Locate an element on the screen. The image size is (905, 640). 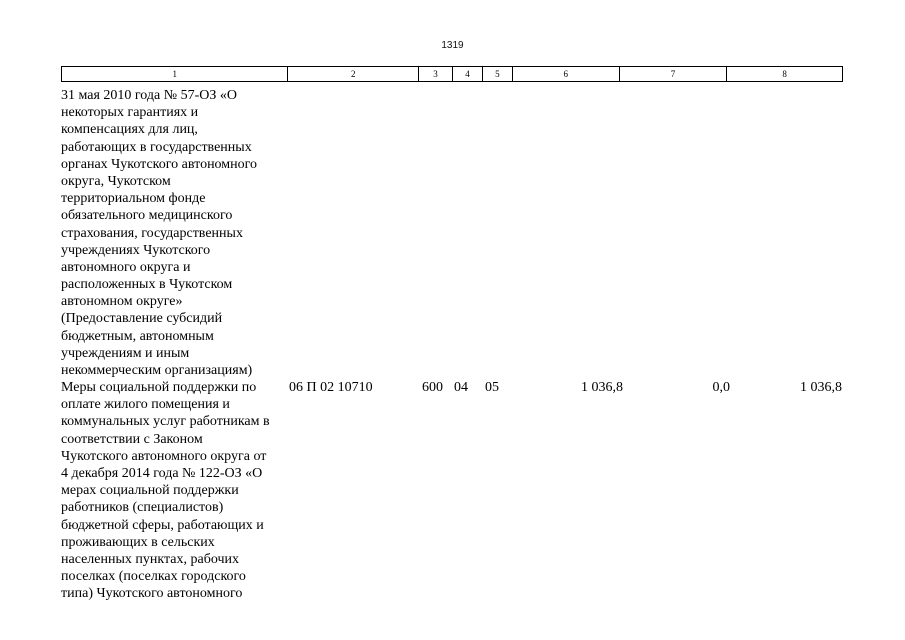
name-line: населенных пунктах, рабочих is located at coordinates (150, 559).